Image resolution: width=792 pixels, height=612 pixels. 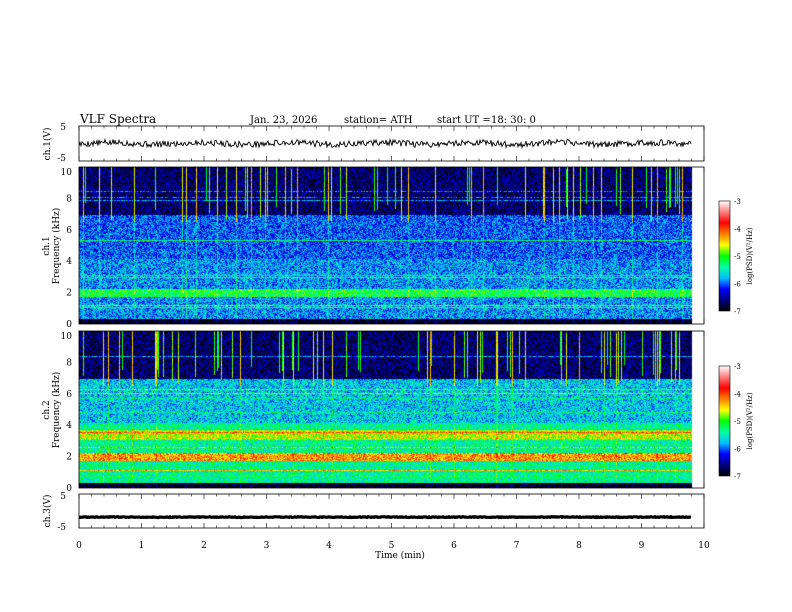 I want to click on ch1-cb-tick-m5: -5, so click(x=737, y=257).